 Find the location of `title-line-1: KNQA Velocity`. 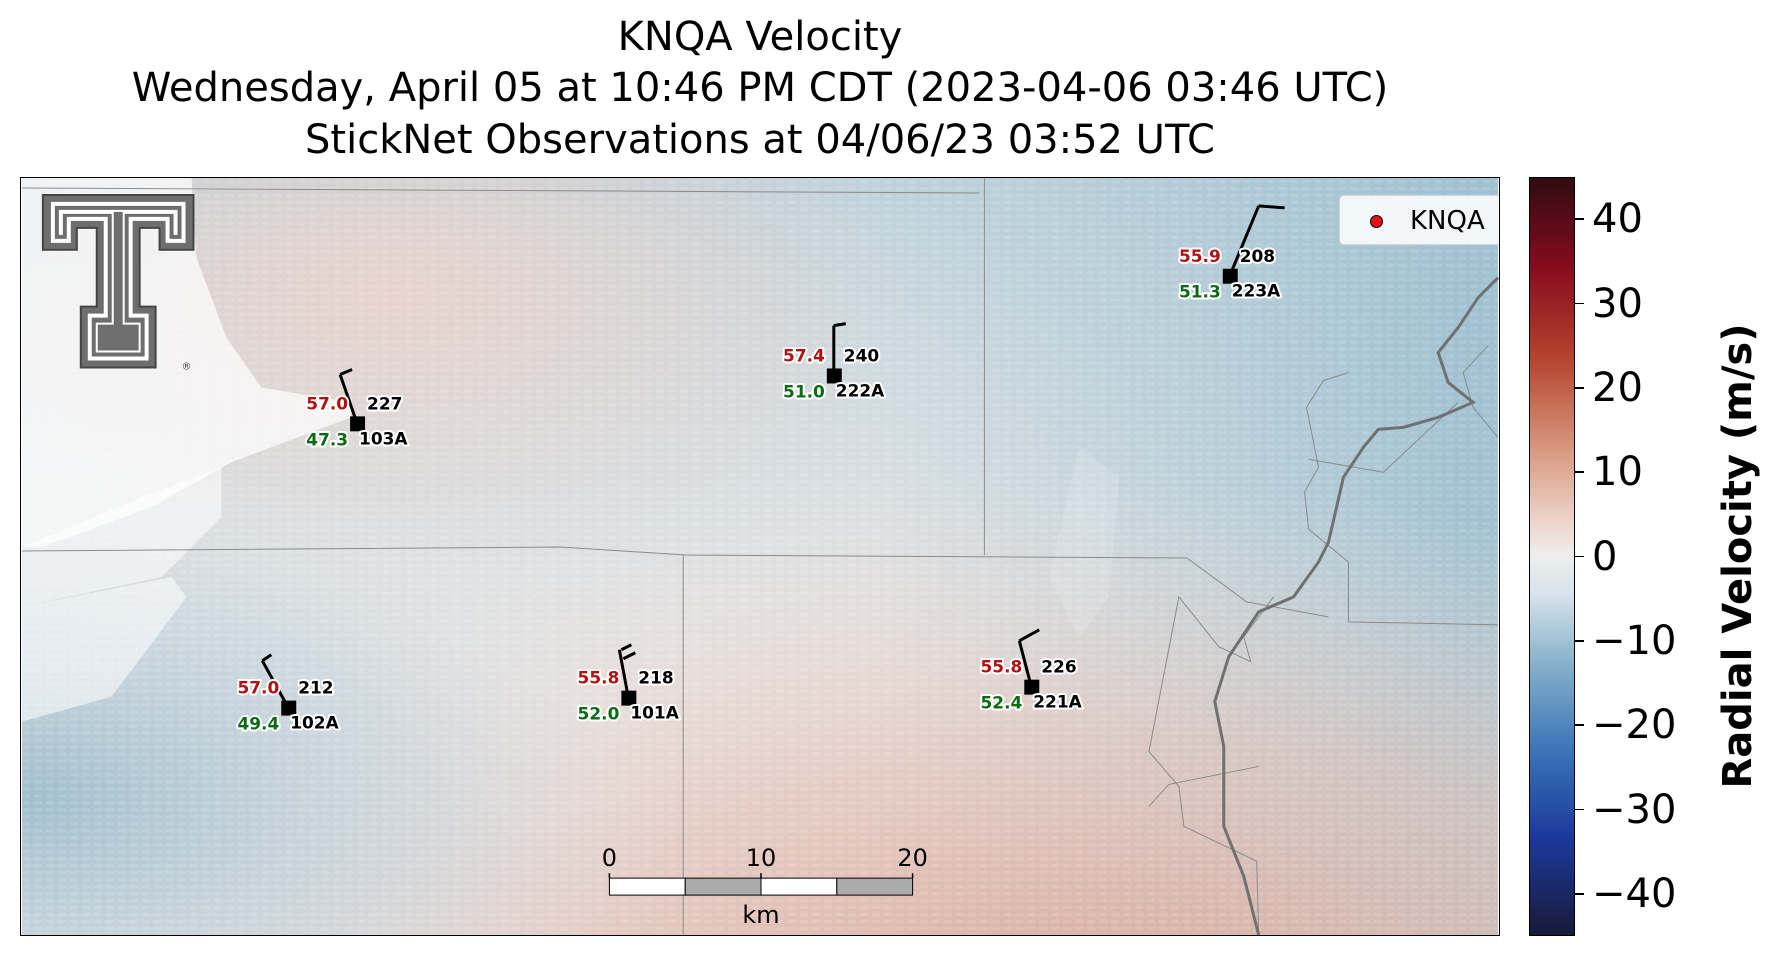

title-line-1: KNQA Velocity is located at coordinates (760, 37).